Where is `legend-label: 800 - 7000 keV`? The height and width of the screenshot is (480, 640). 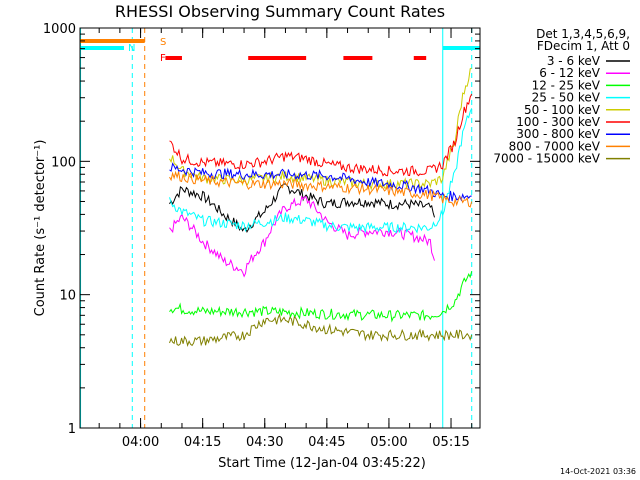
legend-label: 800 - 7000 keV is located at coordinates (555, 146).